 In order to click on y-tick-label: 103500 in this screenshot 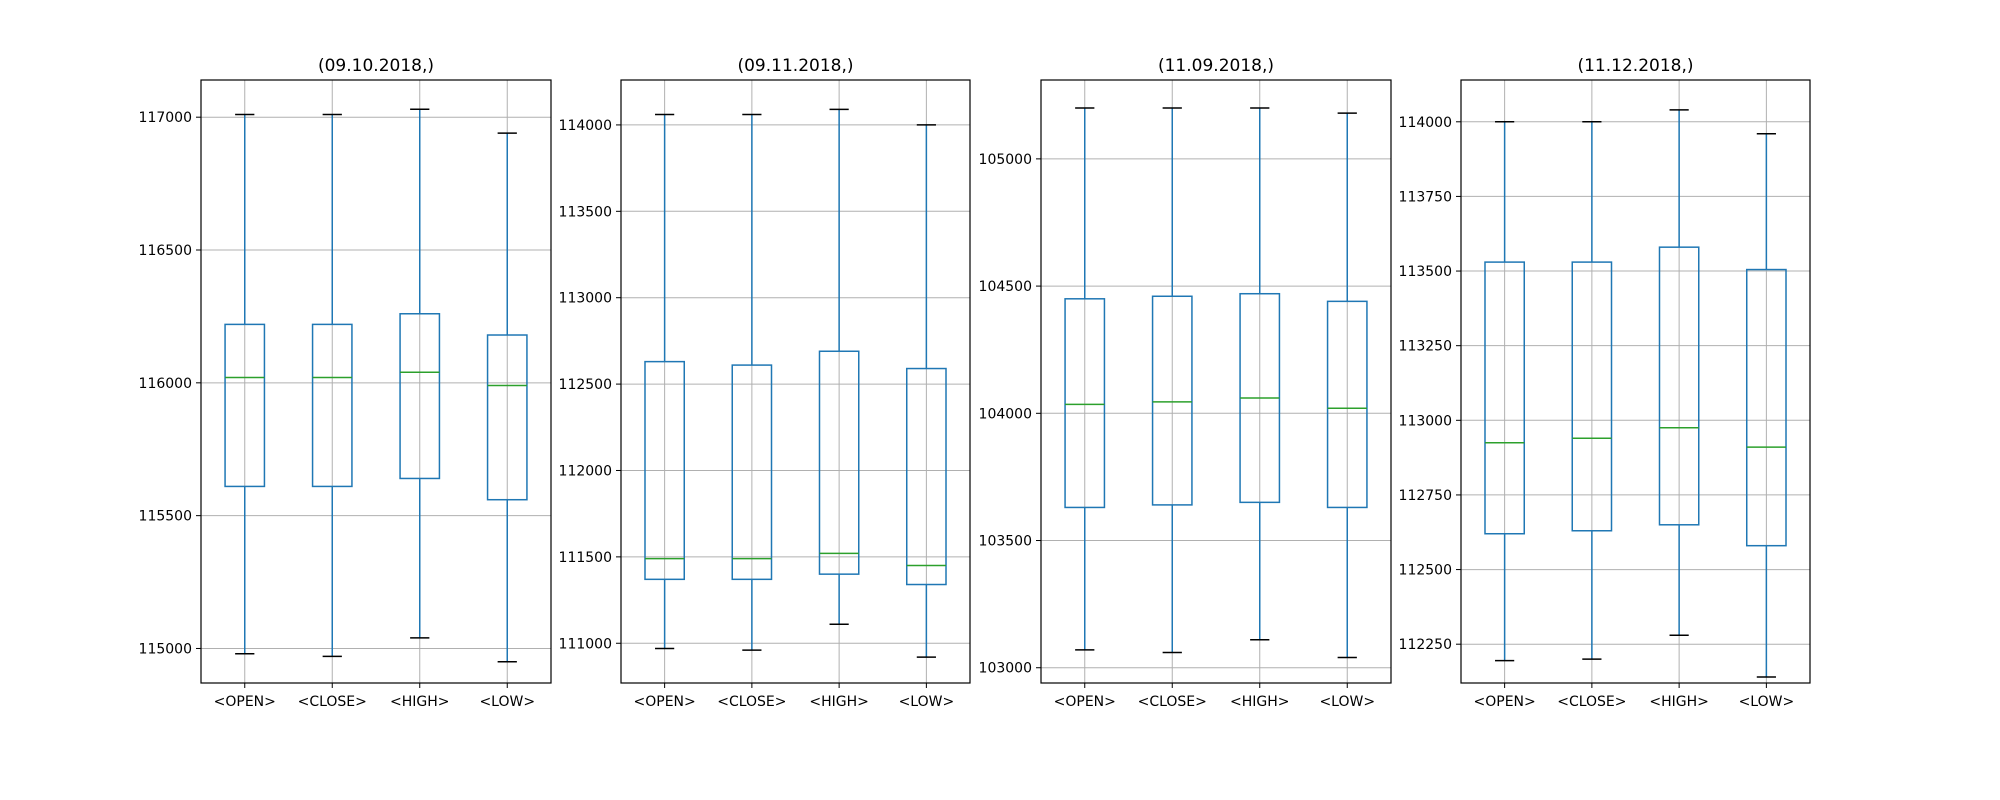, I will do `click(1005, 542)`.